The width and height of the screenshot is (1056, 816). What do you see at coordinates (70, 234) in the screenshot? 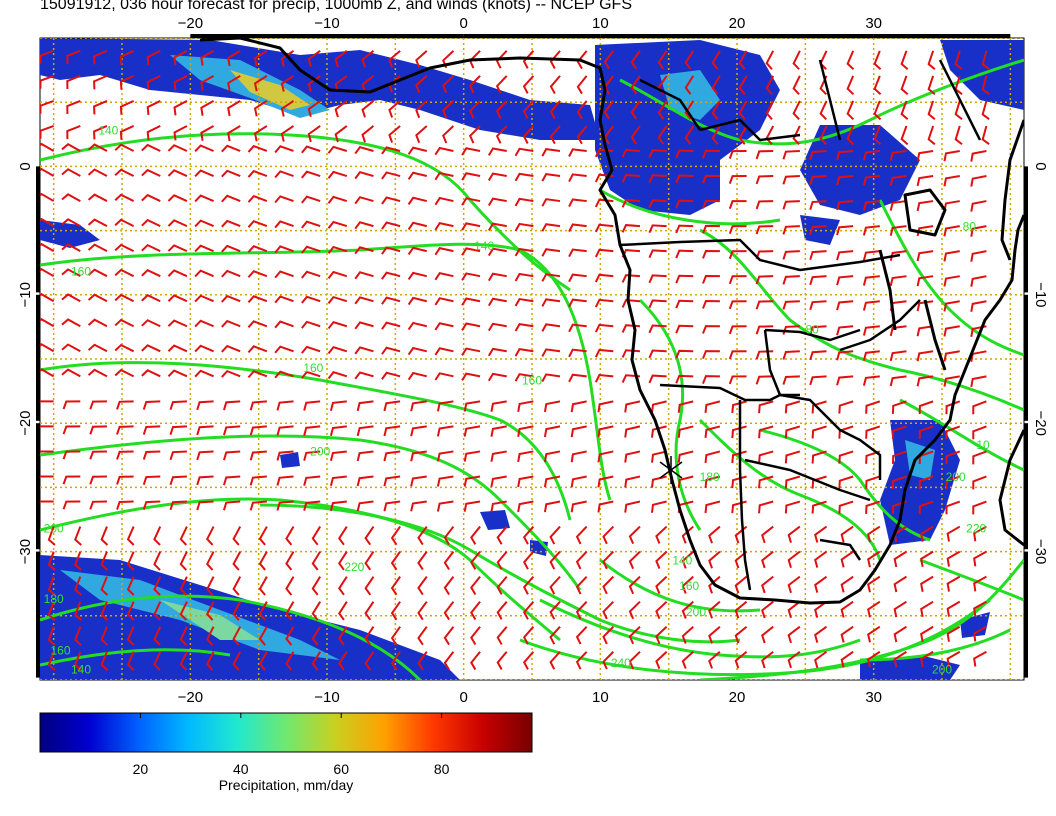
I see `precip-area` at bounding box center [70, 234].